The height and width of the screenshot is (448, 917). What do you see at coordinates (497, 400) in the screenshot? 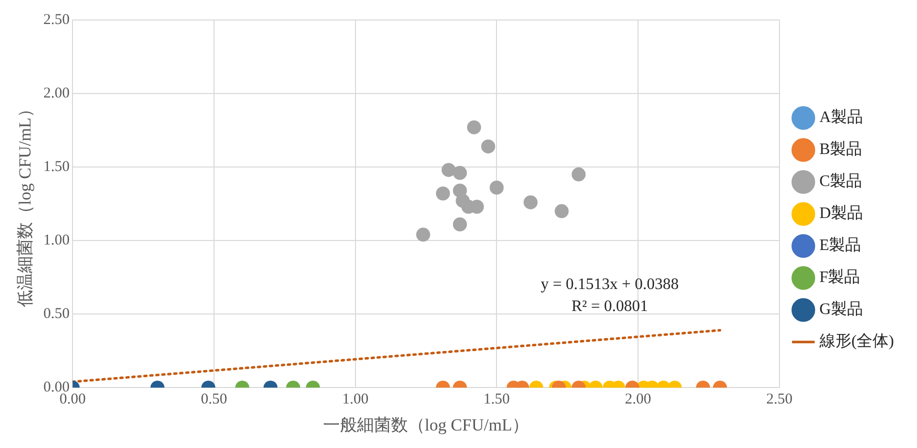
I see `x-tick-label: 1.50` at bounding box center [497, 400].